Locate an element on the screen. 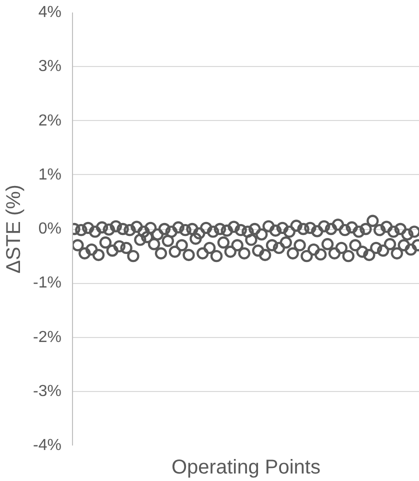 The width and height of the screenshot is (419, 481). y-tick-label: 4% is located at coordinates (50, 12).